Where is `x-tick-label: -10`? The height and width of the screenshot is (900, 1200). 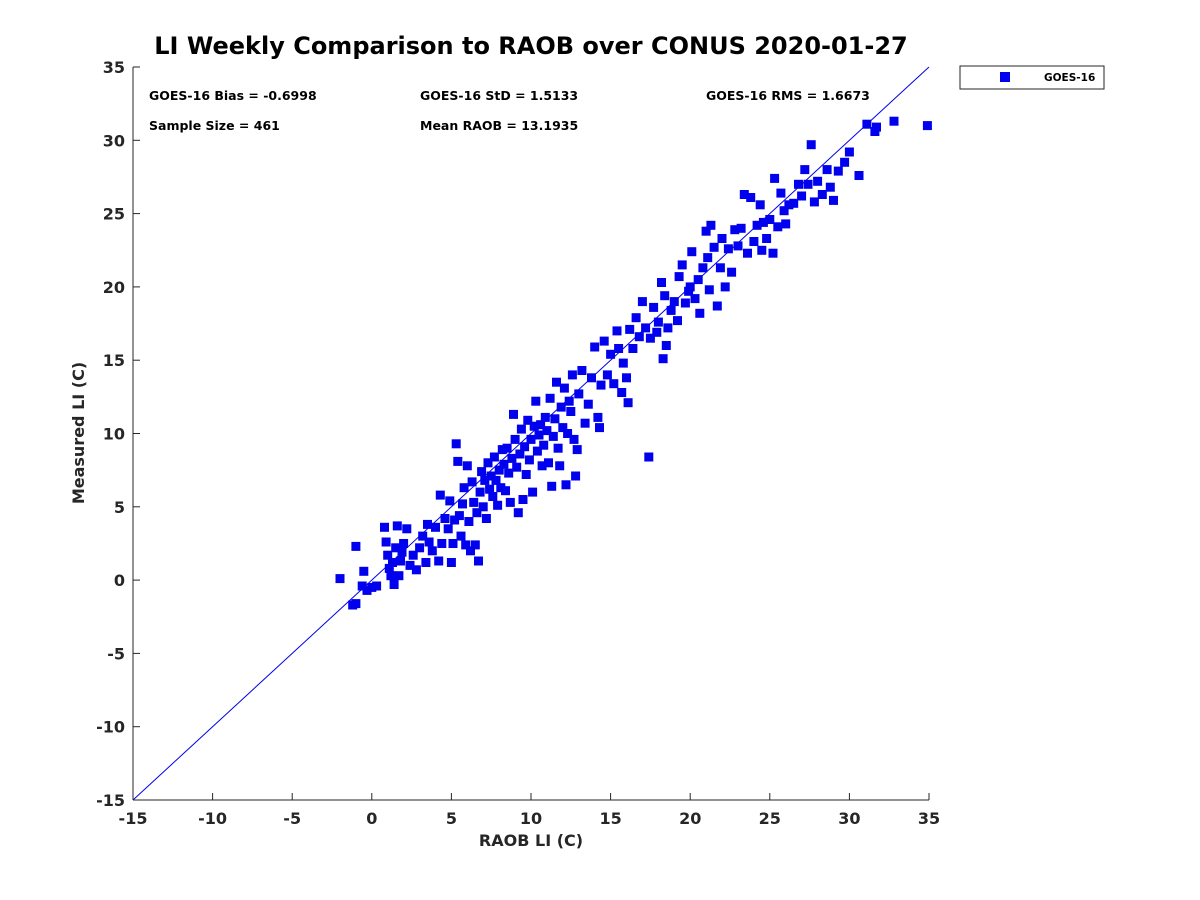
x-tick-label: -10 is located at coordinates (212, 818).